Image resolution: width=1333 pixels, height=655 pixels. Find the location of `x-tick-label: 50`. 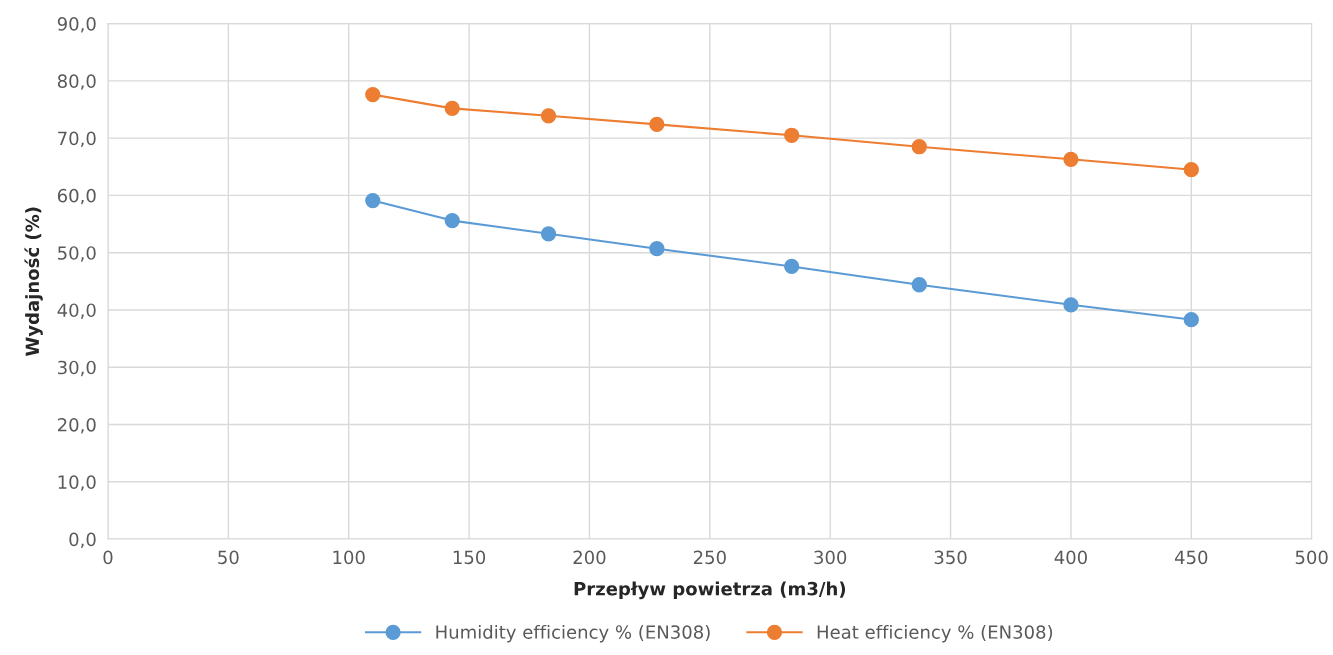

x-tick-label: 50 is located at coordinates (228, 557).